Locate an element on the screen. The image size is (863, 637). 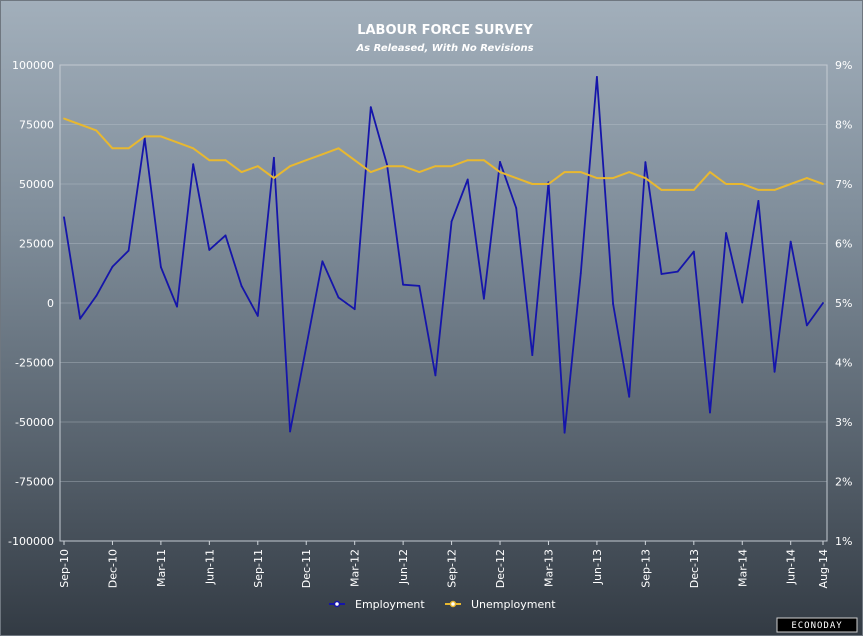
x-tick-label: Dec-10 is located at coordinates (112, 568).